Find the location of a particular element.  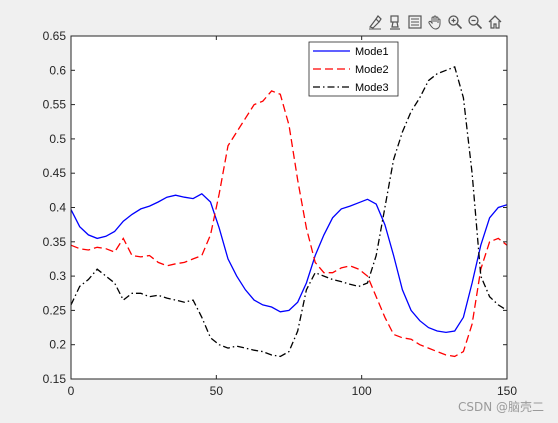

legend-label-mode3: Mode3 is located at coordinates (372, 88).